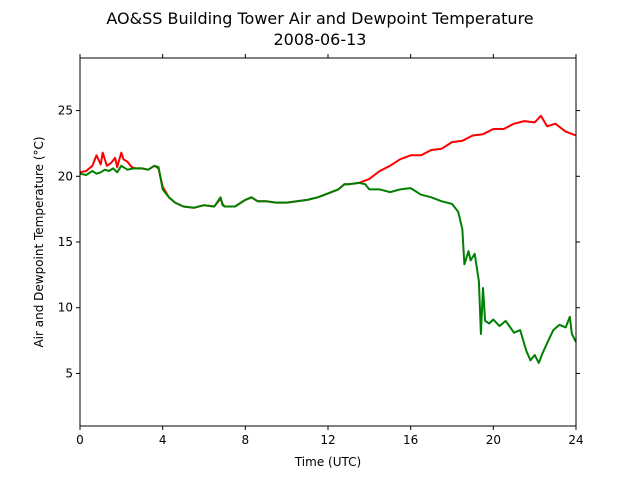 This screenshot has width=640, height=480. What do you see at coordinates (163, 440) in the screenshot?
I see `x-tick-label-4: 4` at bounding box center [163, 440].